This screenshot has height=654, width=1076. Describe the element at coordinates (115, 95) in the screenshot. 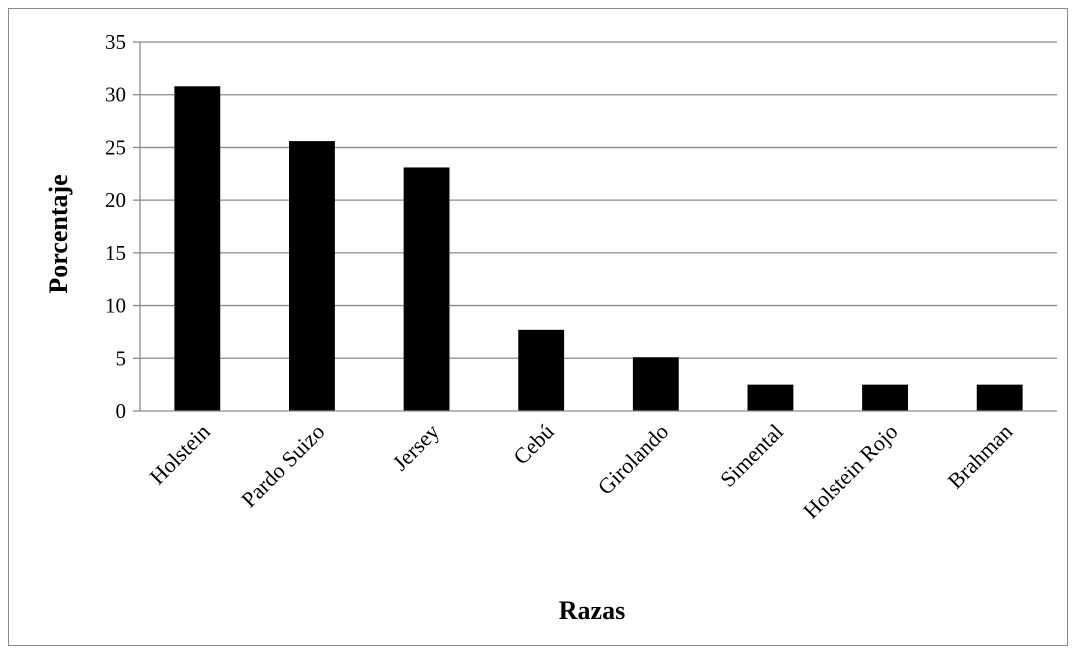

I see `y-tick-label: 30` at that location.